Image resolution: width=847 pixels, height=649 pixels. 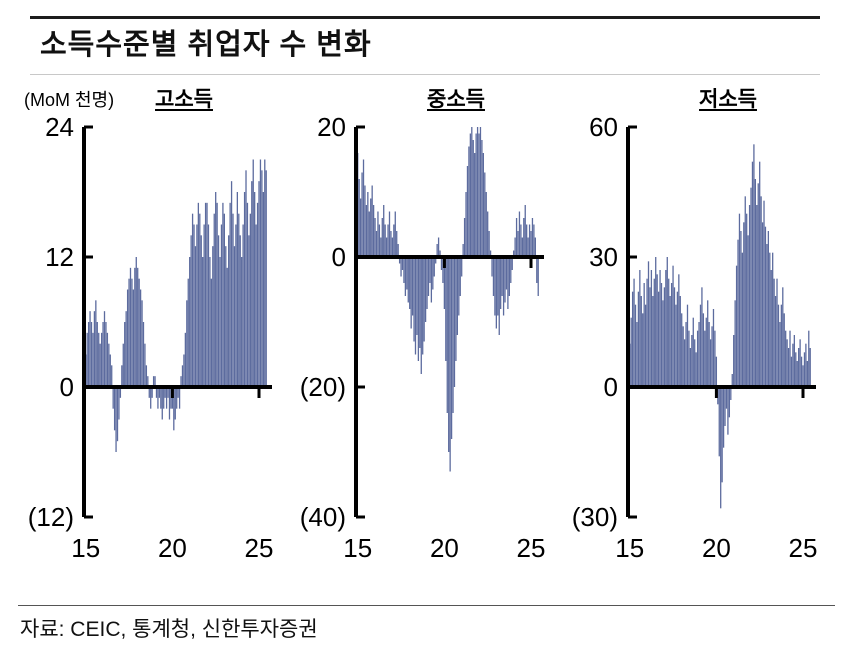 I want to click on chart-title-low-income: 저소득, so click(x=728, y=99).